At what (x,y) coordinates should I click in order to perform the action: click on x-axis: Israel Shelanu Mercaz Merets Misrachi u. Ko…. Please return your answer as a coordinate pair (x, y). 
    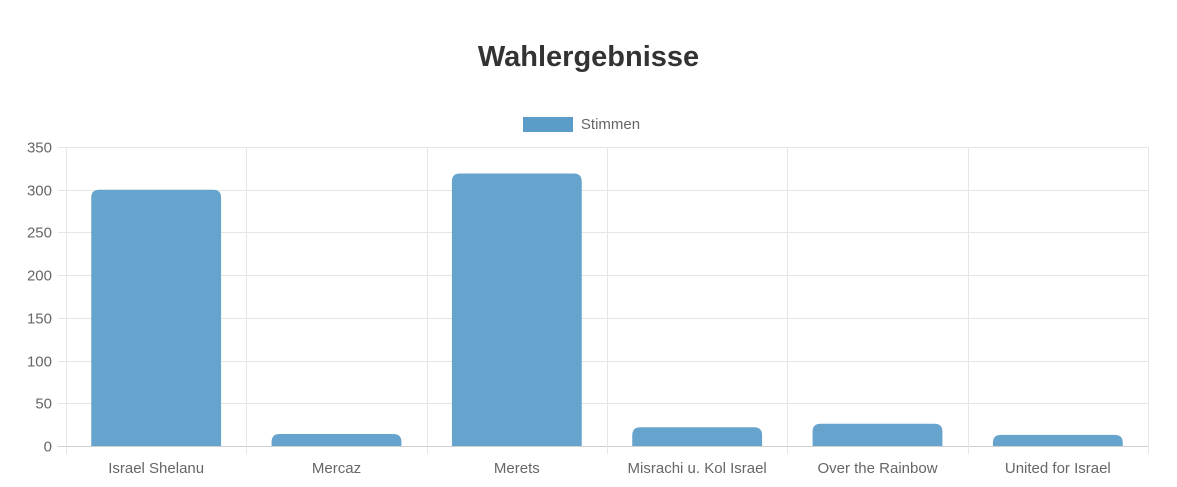
    Looking at the image, I should click on (609, 468).